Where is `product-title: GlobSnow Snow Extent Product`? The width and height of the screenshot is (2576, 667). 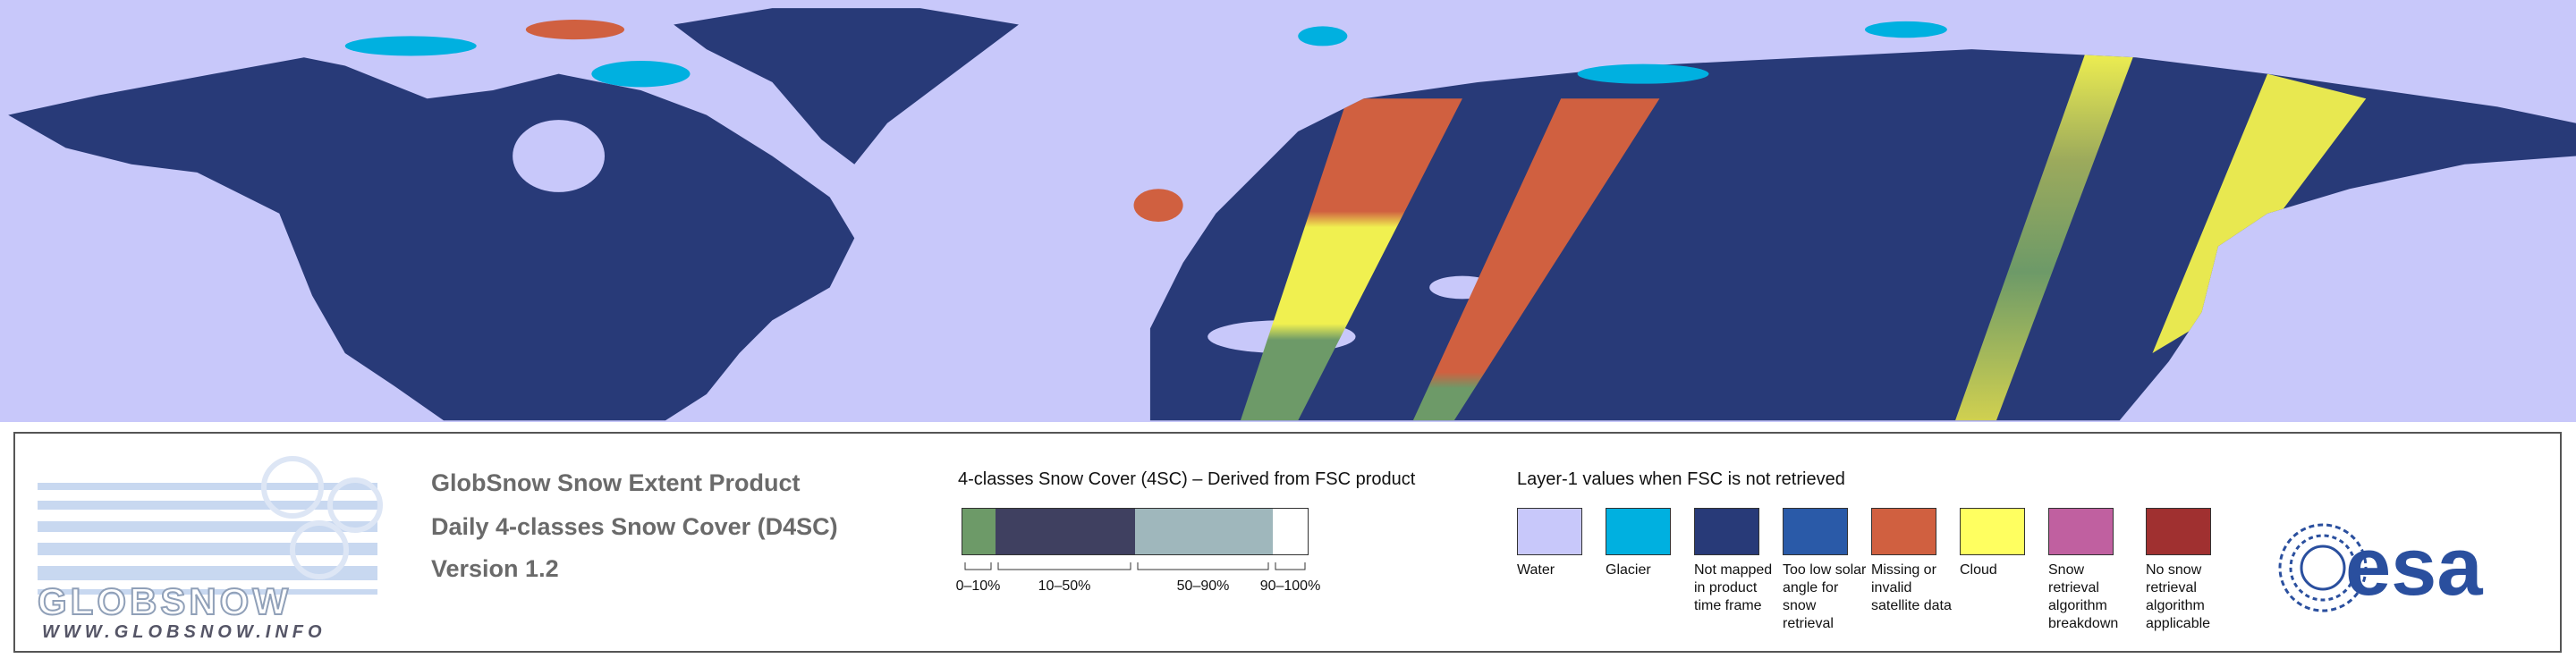
product-title: GlobSnow Snow Extent Product is located at coordinates (616, 483).